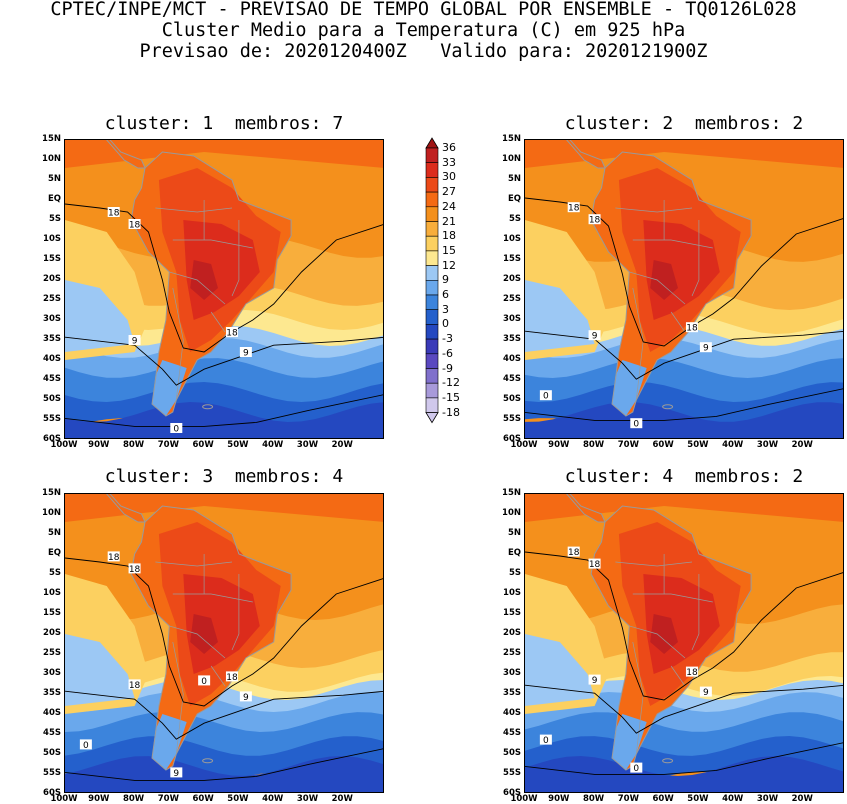 The image size is (847, 804). I want to click on colorbar-level-label: 30, so click(449, 177).